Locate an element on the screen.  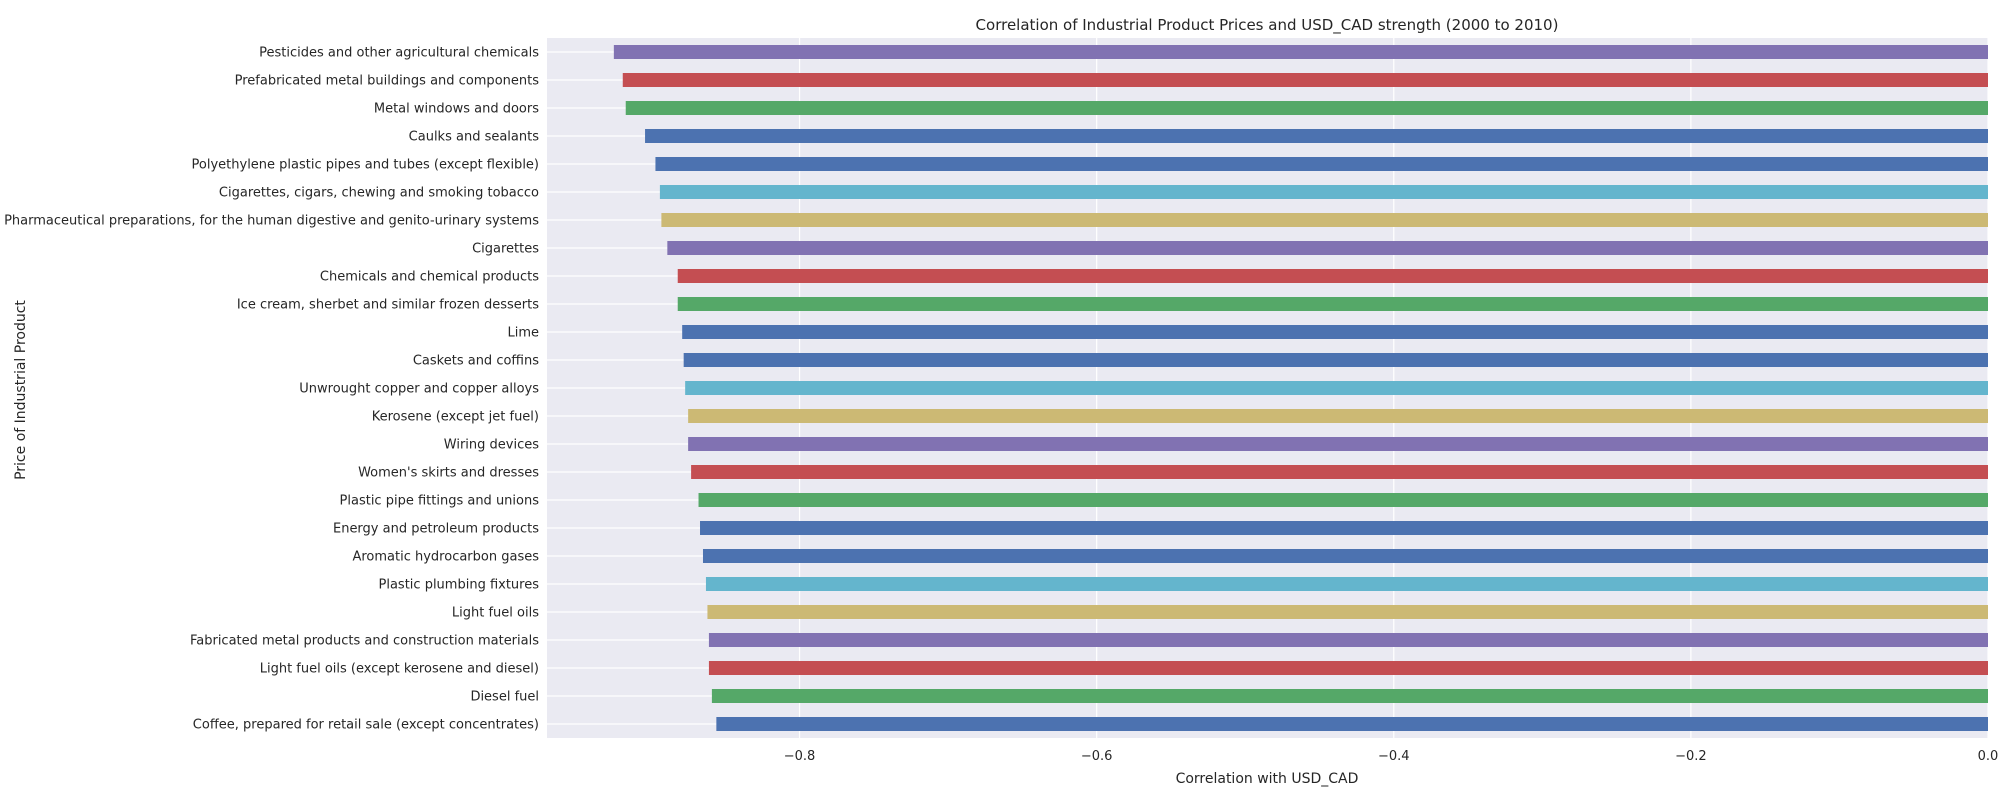
y-tick-label: Plastic pipe fittings and unions is located at coordinates (440, 501).